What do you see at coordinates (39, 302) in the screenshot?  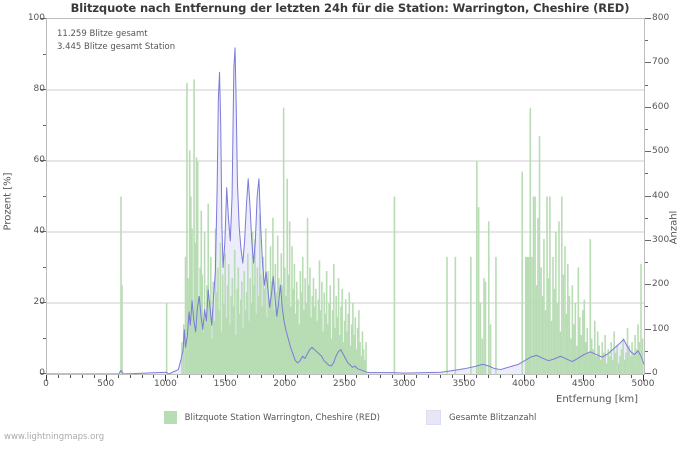 I see `y-tick-label-left: 20` at bounding box center [39, 302].